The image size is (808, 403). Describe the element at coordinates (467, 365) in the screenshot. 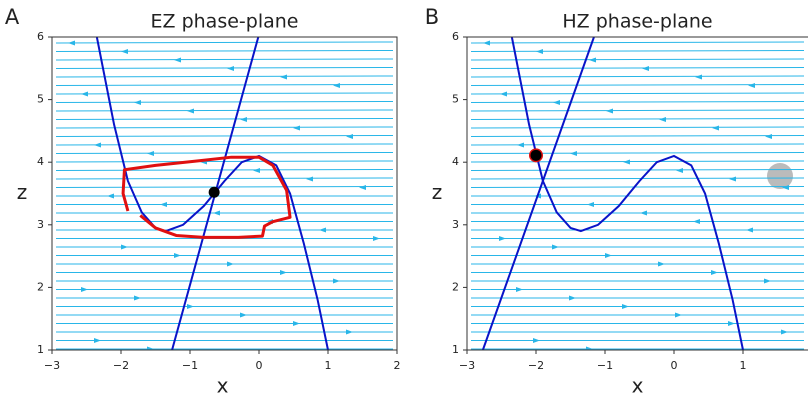

I see `x-tick-label: −3` at that location.